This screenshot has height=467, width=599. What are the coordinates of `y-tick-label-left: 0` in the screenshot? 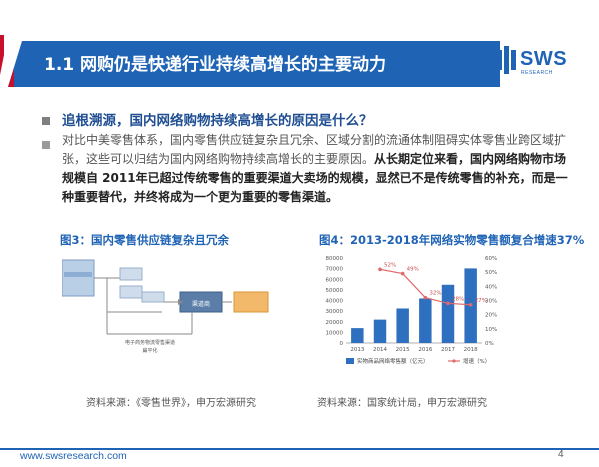 It's located at (342, 344).